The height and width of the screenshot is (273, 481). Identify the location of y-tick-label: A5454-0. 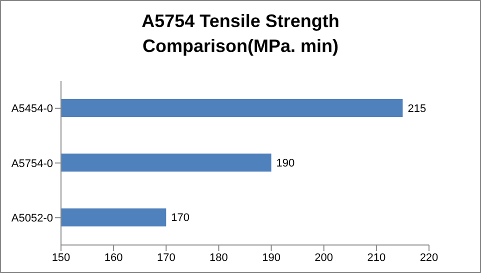
(32, 109).